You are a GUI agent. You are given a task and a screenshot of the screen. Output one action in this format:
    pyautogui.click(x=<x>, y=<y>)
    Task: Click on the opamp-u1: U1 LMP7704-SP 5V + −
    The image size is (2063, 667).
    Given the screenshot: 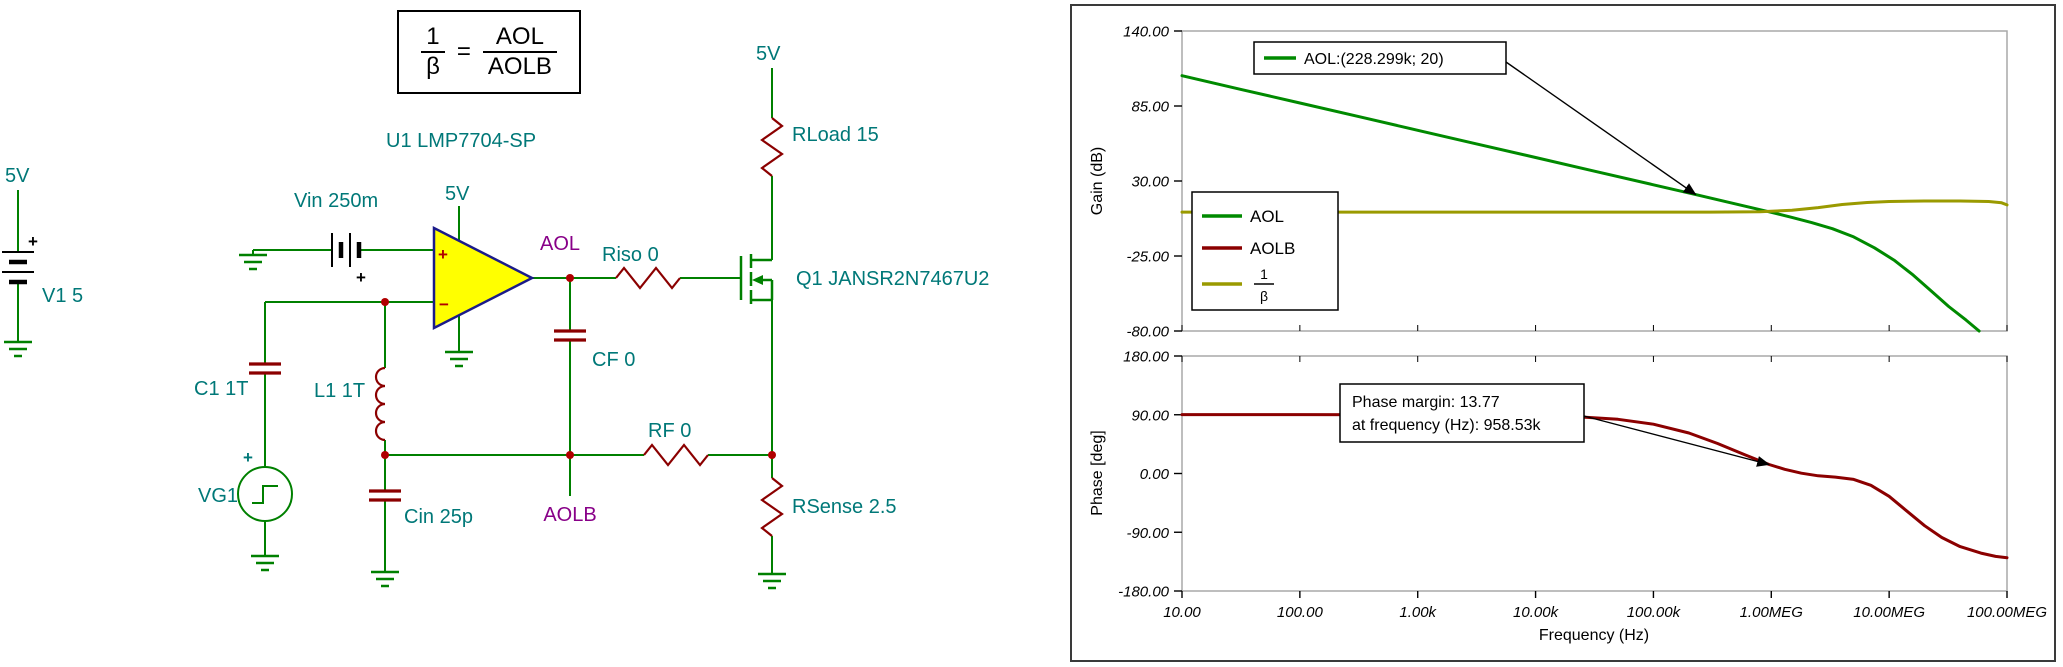 What is the action you would take?
    pyautogui.click(x=461, y=230)
    